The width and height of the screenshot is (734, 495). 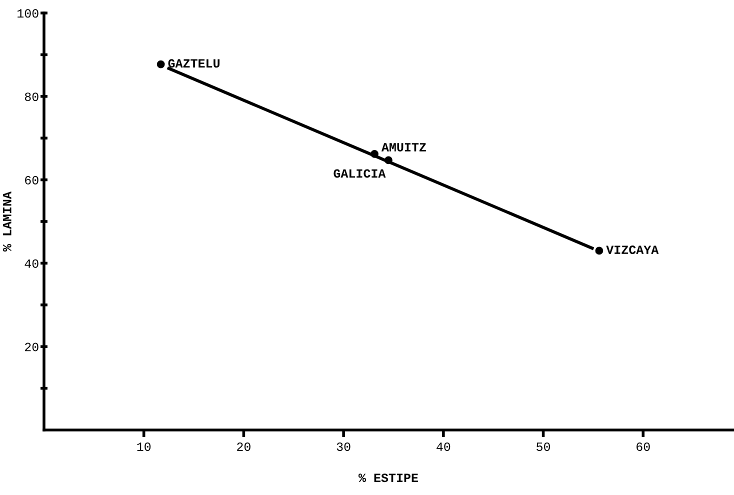 What do you see at coordinates (7, 221) in the screenshot?
I see `y-axis-title: % LAMINA` at bounding box center [7, 221].